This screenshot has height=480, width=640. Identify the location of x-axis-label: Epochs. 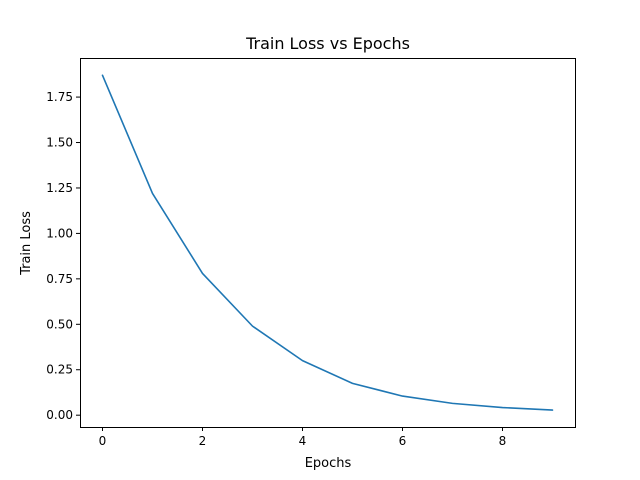
(328, 463).